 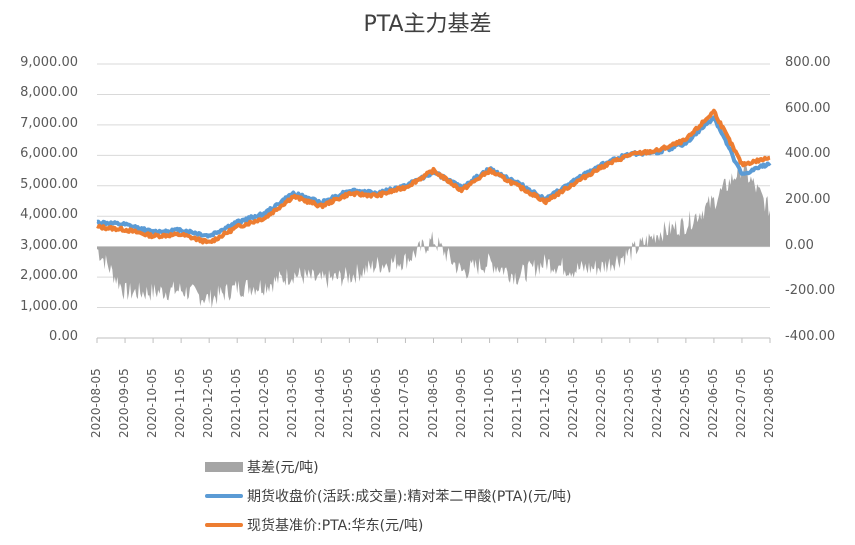 What do you see at coordinates (427, 24) in the screenshot?
I see `chart-title: PTA主力基差` at bounding box center [427, 24].